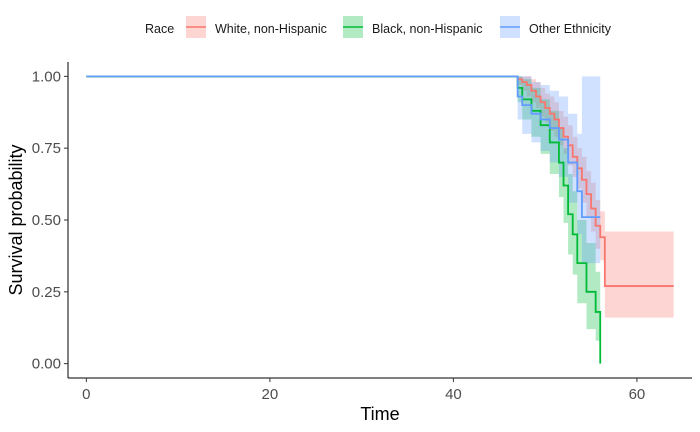 The width and height of the screenshot is (700, 432). What do you see at coordinates (453, 394) in the screenshot?
I see `x-tick-label: 40` at bounding box center [453, 394].